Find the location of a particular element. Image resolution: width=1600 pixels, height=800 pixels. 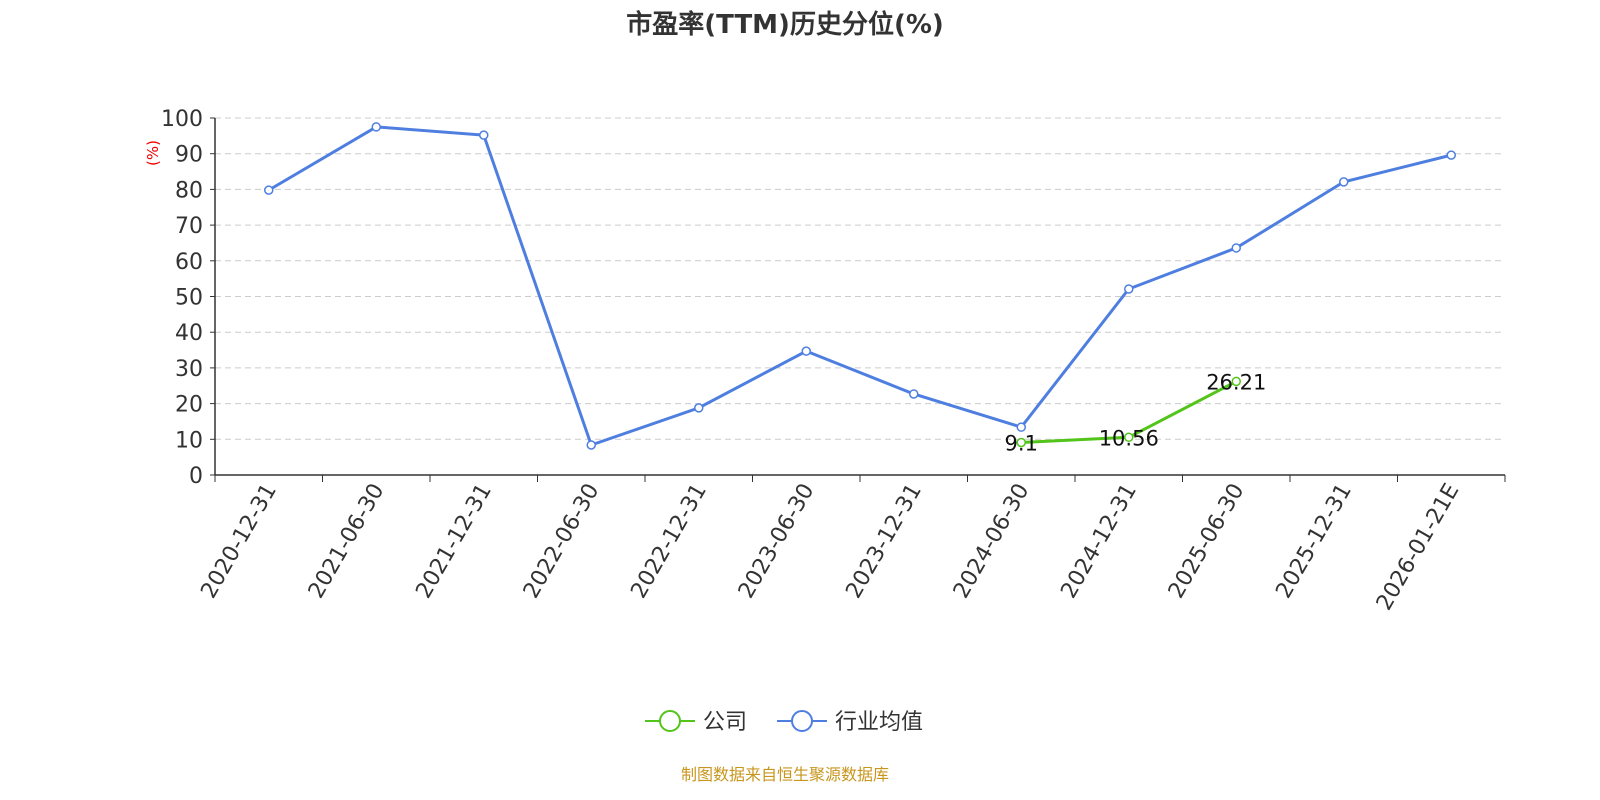

x-tick-label: 2023-06-30 is located at coordinates (777, 541).